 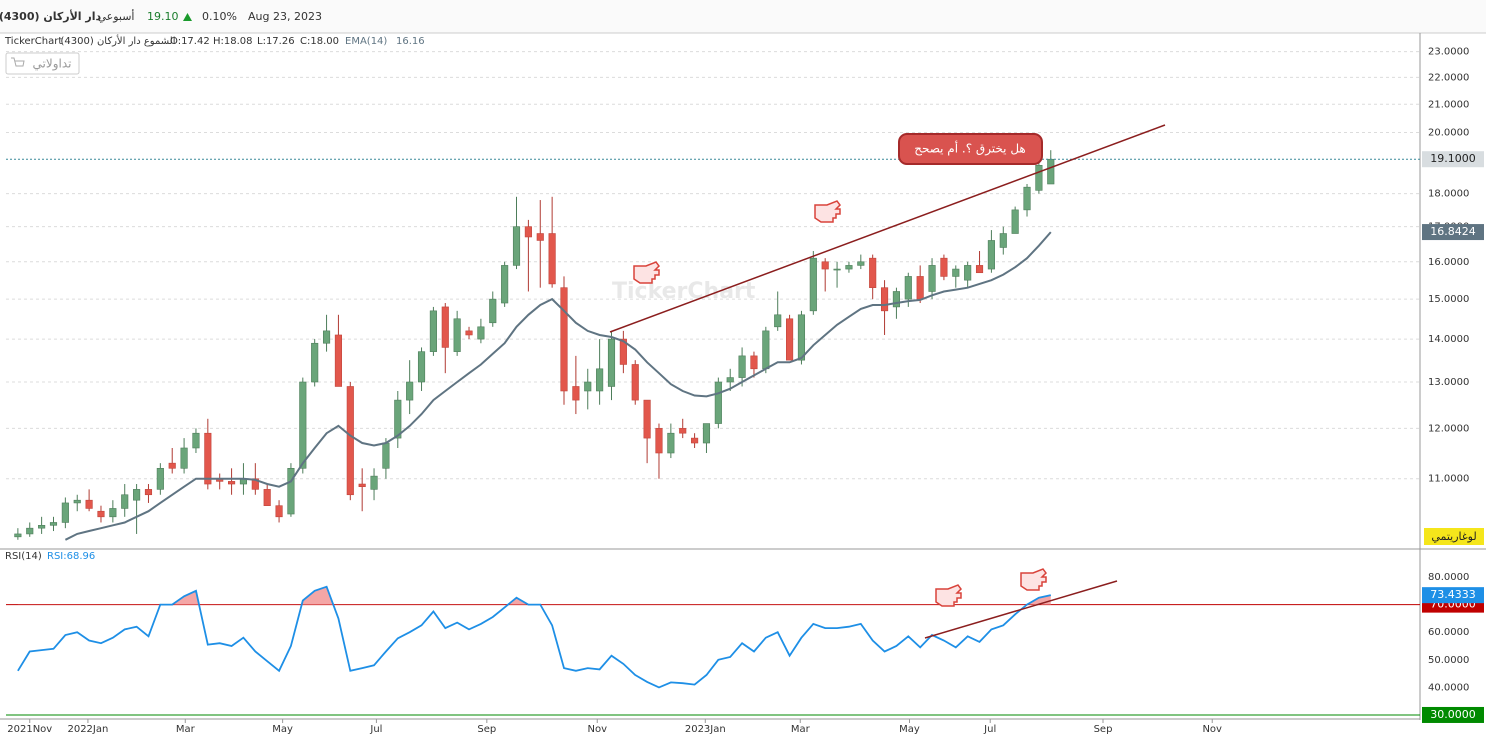 I want to click on up-arrow, so click(x=187, y=17).